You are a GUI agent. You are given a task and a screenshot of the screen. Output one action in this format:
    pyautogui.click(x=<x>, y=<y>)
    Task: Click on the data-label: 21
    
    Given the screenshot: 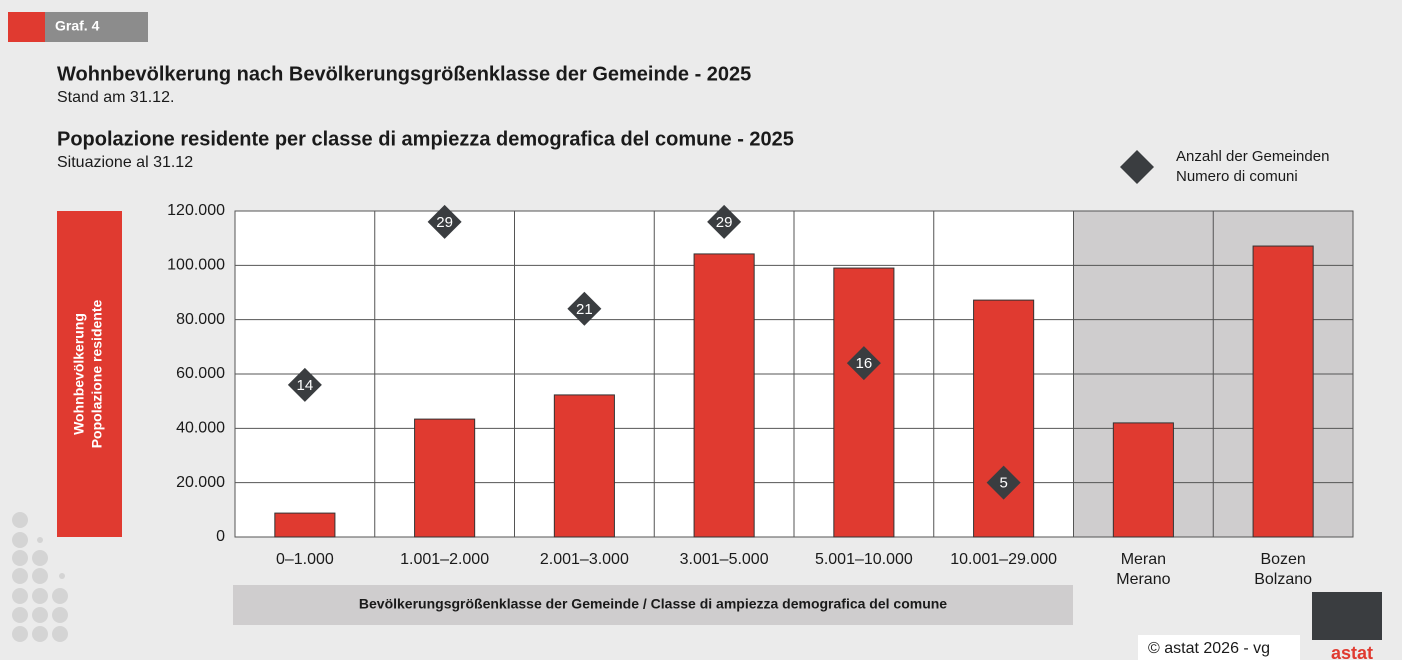 What is the action you would take?
    pyautogui.click(x=584, y=309)
    